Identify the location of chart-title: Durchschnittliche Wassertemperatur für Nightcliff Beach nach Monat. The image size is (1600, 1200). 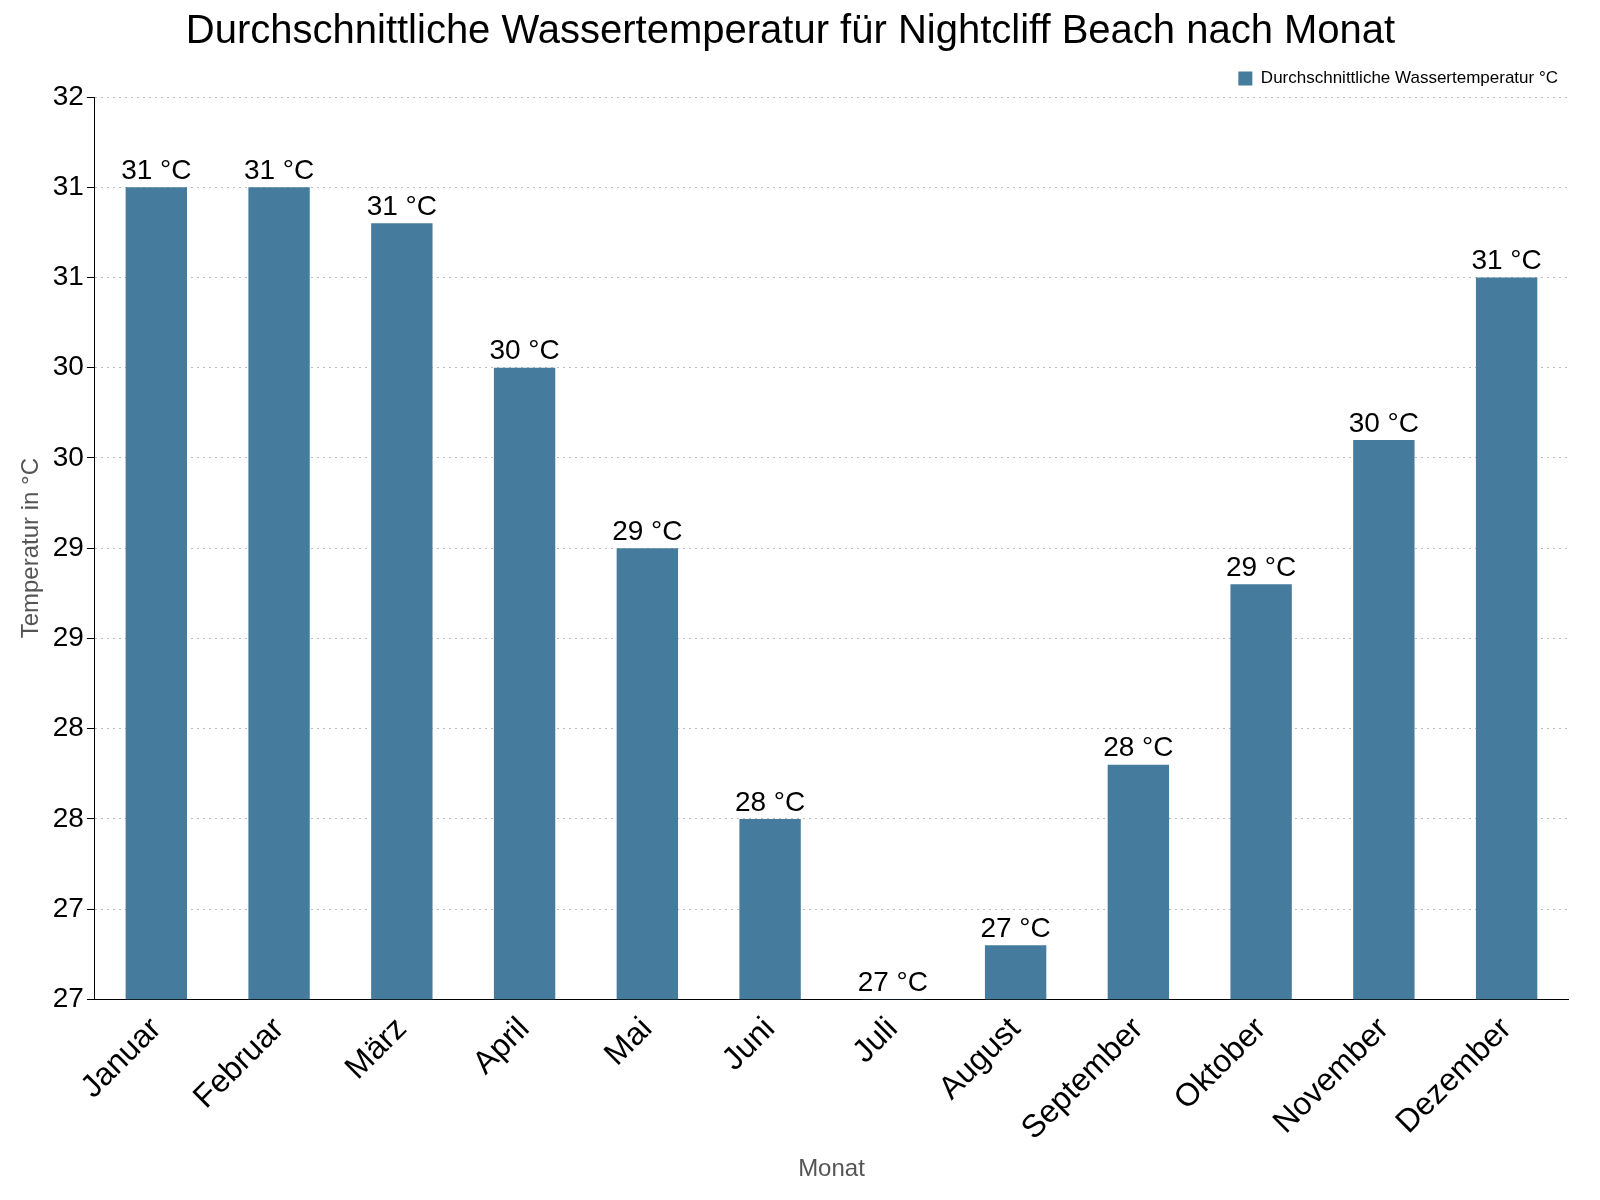
(790, 29).